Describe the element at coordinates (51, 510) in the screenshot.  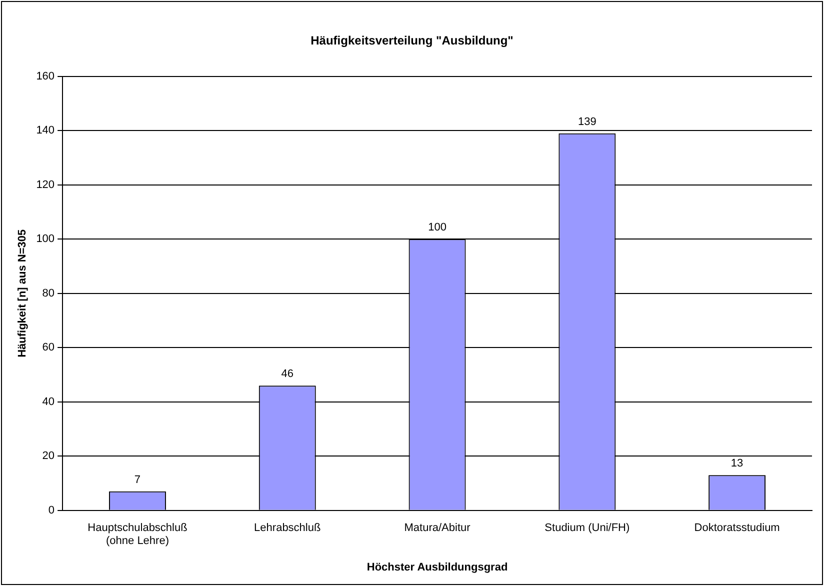
I see `y-tick-label: 0` at that location.